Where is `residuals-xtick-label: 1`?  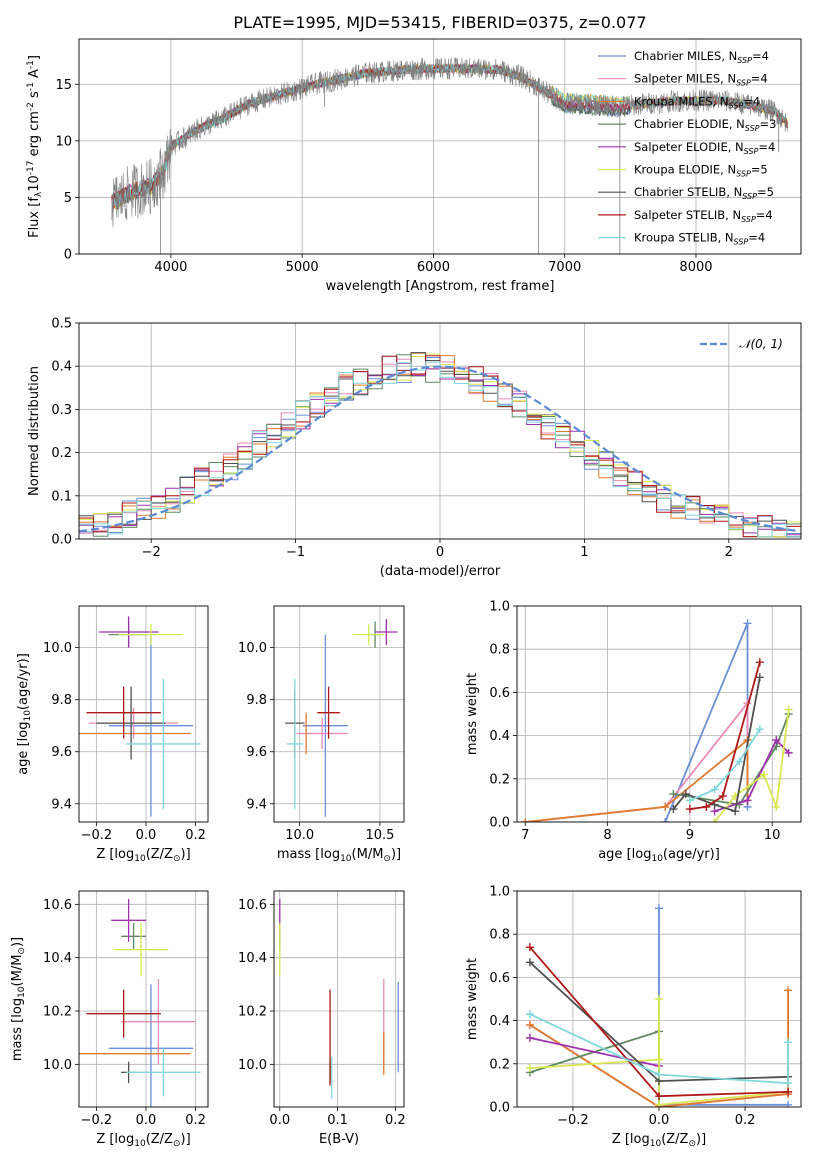
residuals-xtick-label: 1 is located at coordinates (584, 552).